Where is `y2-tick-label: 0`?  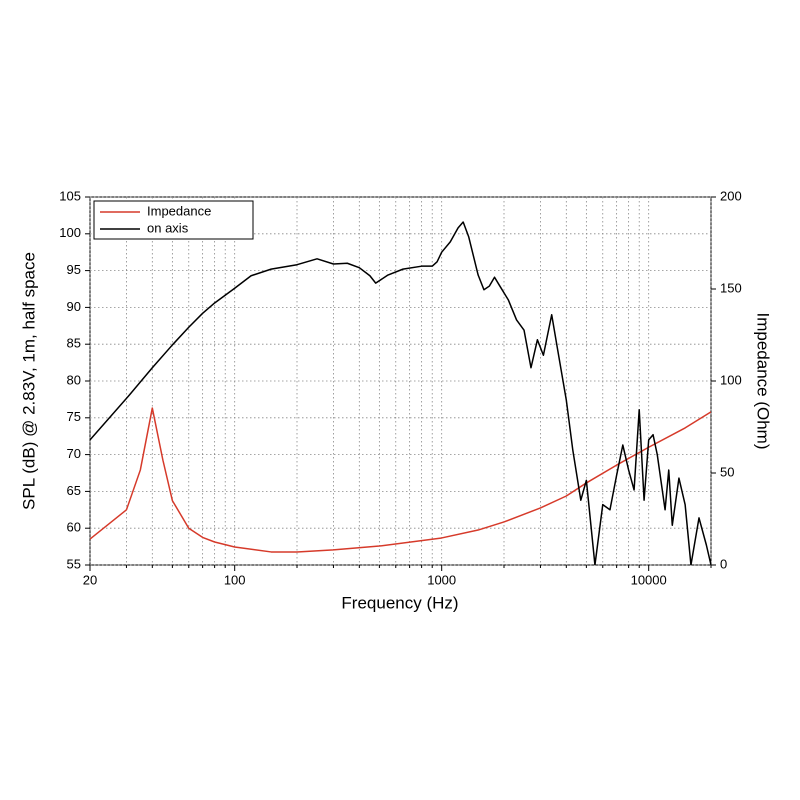 y2-tick-label: 0 is located at coordinates (723, 563).